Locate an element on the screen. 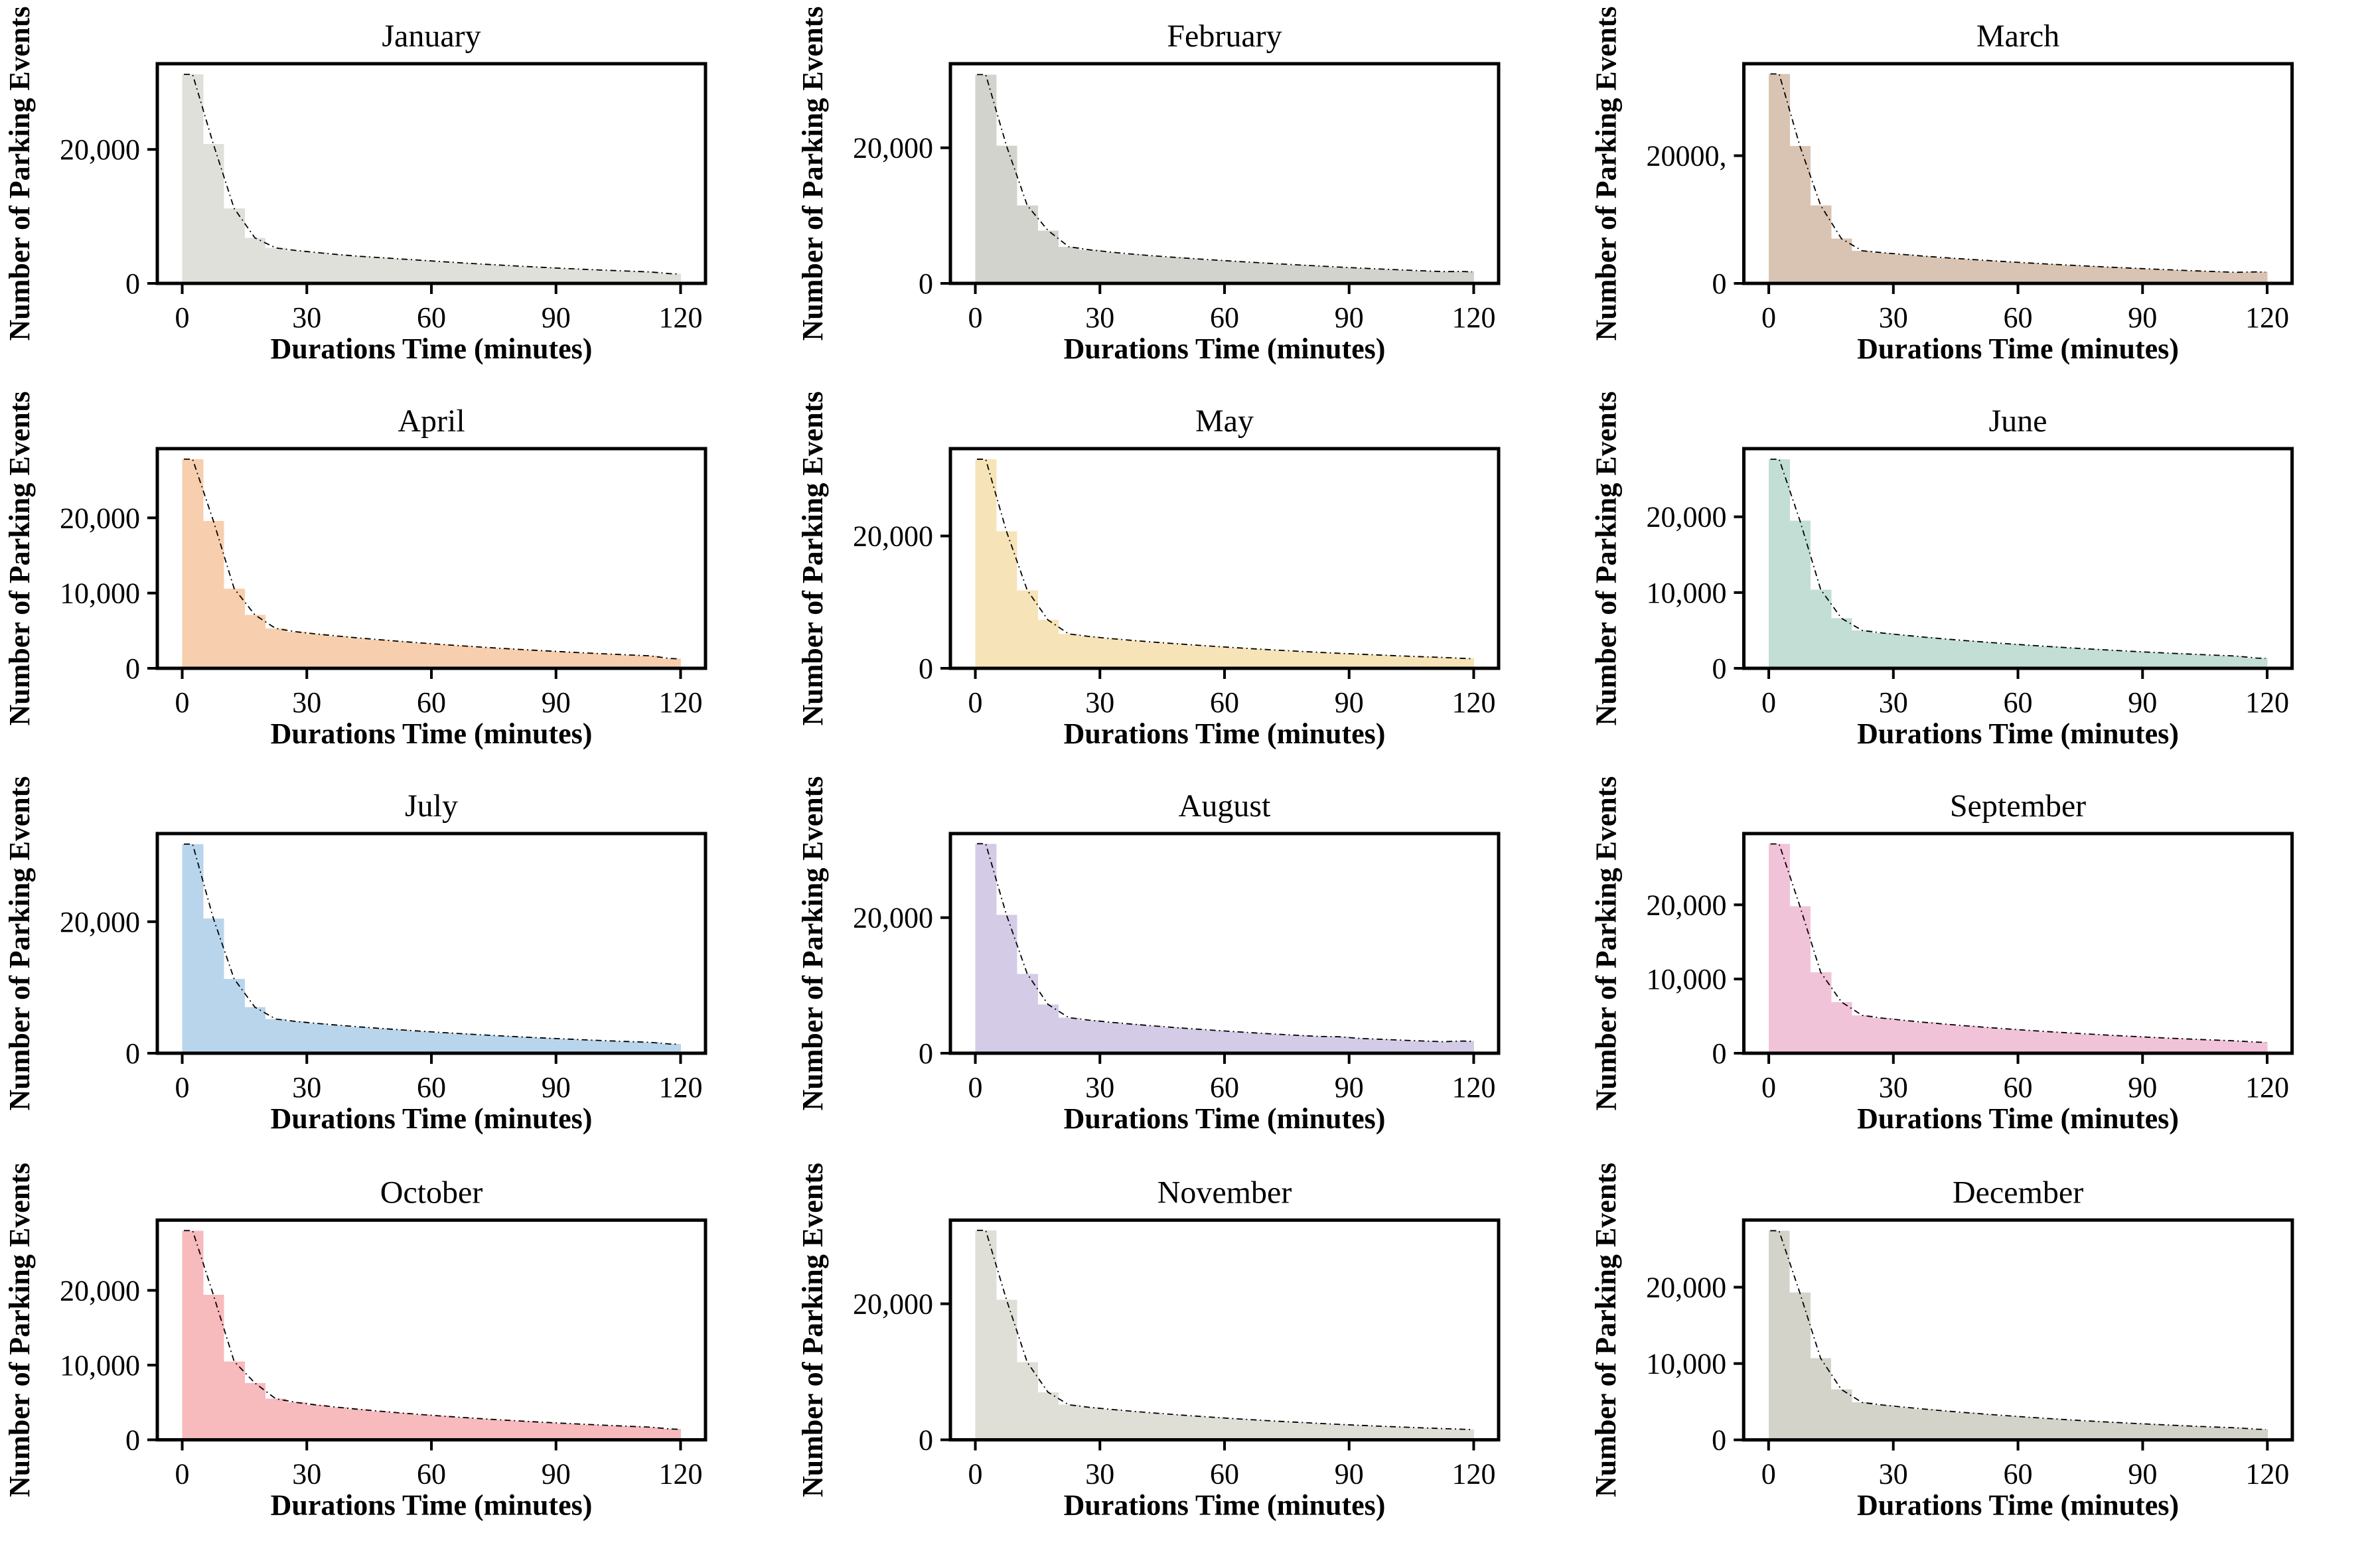 The height and width of the screenshot is (1543, 2380). chart-title: July is located at coordinates (432, 806).